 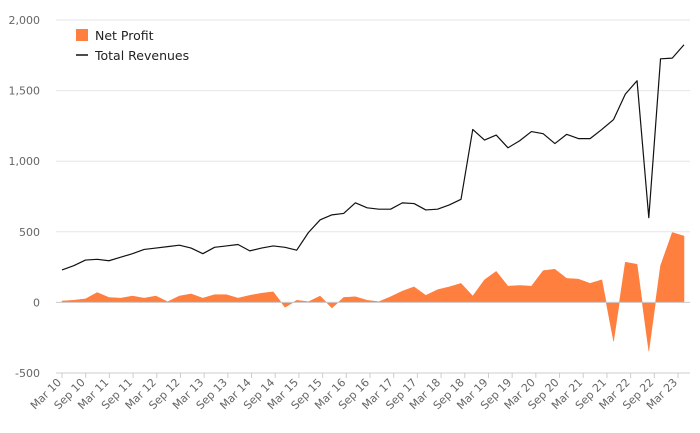 What do you see at coordinates (25, 20) in the screenshot?
I see `y-tick-label: 2,000` at bounding box center [25, 20].